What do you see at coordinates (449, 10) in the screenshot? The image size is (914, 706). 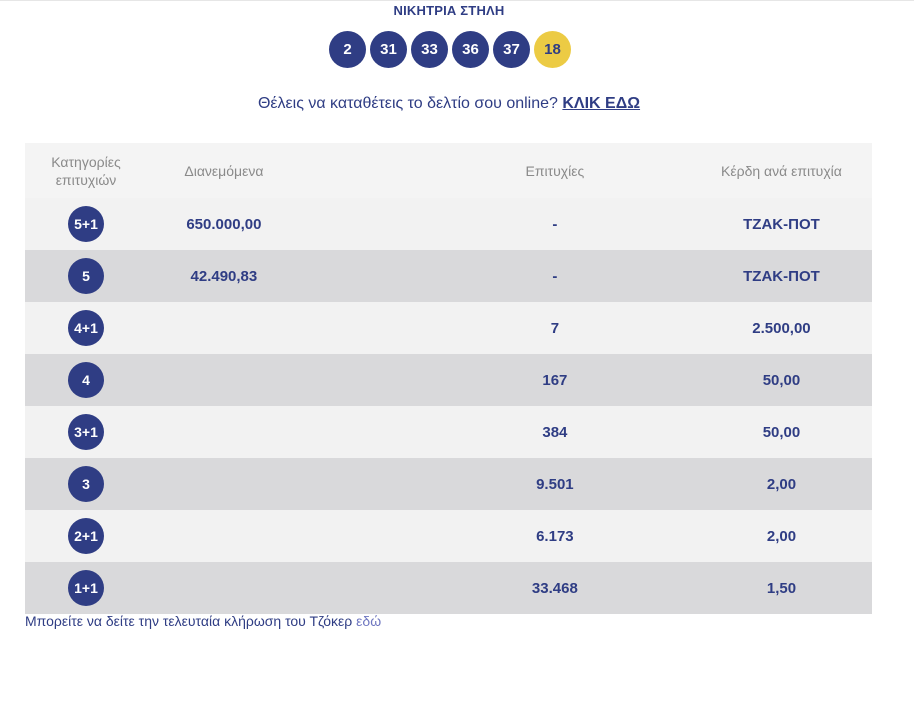 I see `winning-column-title: ΝΙΚΗΤΡΙΑ ΣΤΗΛΗ` at bounding box center [449, 10].